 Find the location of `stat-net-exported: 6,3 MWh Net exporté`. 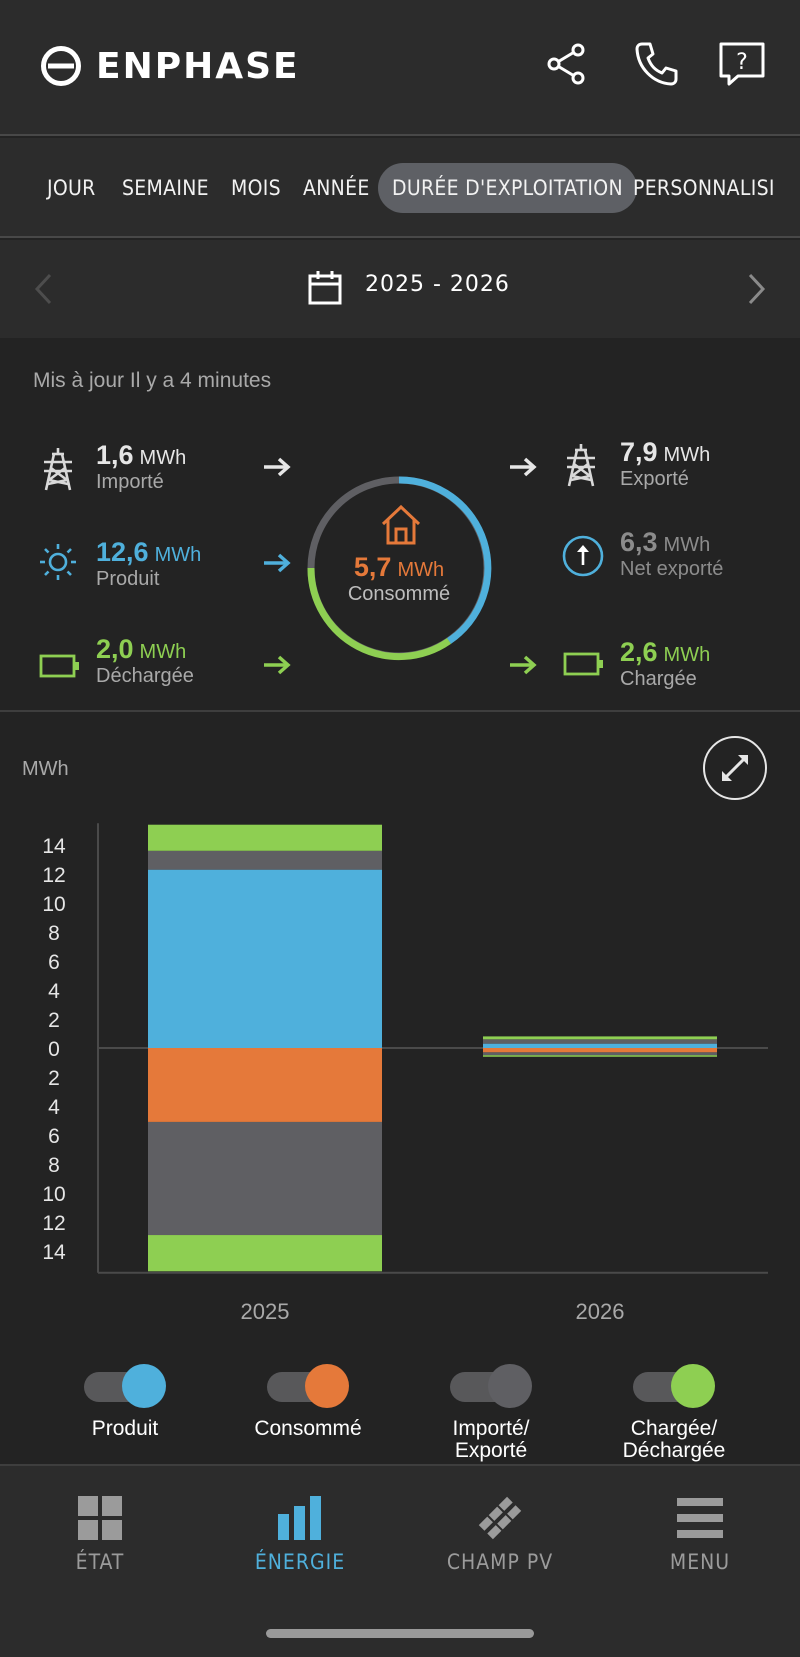

stat-net-exported: 6,3 MWh Net exporté is located at coordinates (671, 554).